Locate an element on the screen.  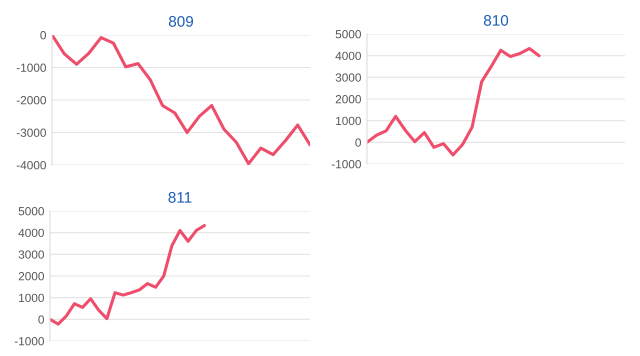
chart-title: 810 is located at coordinates (496, 20).